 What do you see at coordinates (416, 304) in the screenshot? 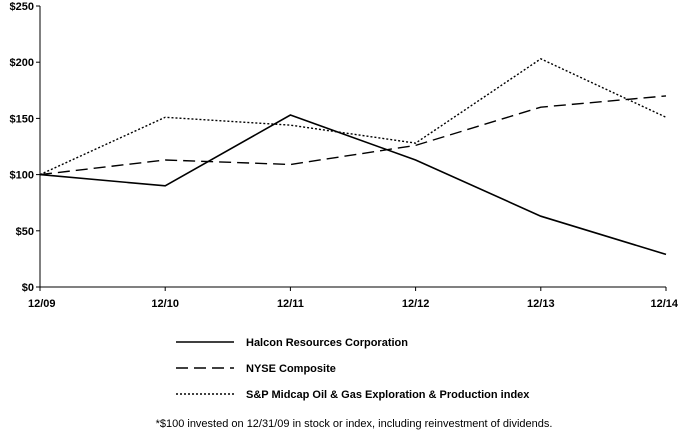
I see `x-tick-label: 12/12` at bounding box center [416, 304].